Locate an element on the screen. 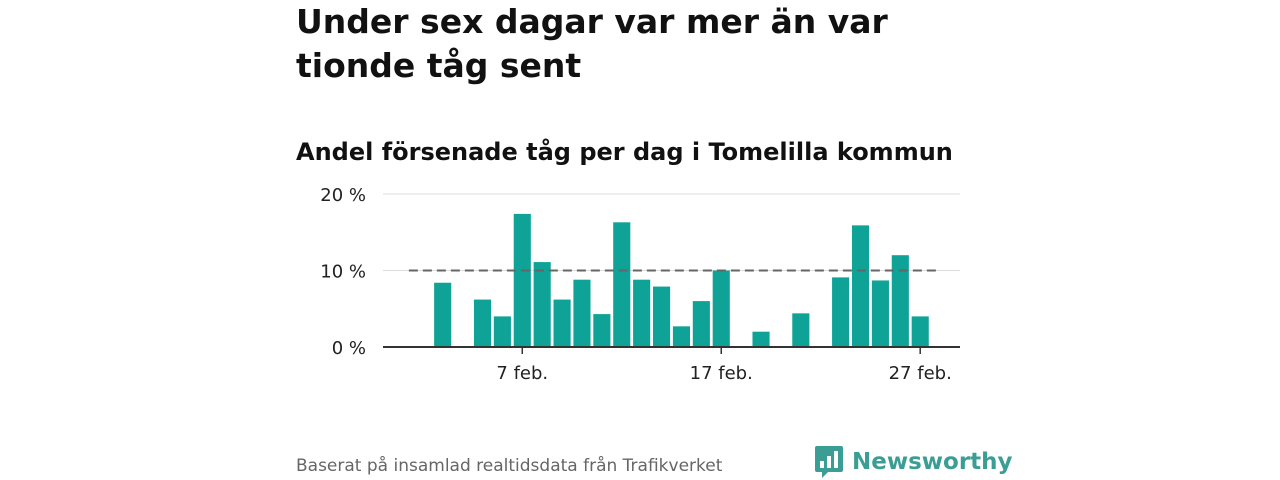  brand-name: Newsworthy is located at coordinates (932, 462).